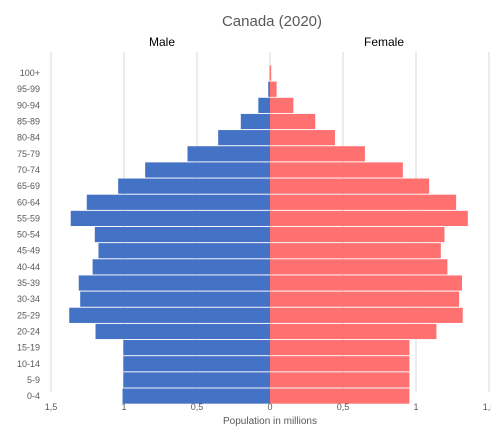 The width and height of the screenshot is (491, 428). Describe the element at coordinates (28, 331) in the screenshot. I see `age-group-label: 20-24` at that location.